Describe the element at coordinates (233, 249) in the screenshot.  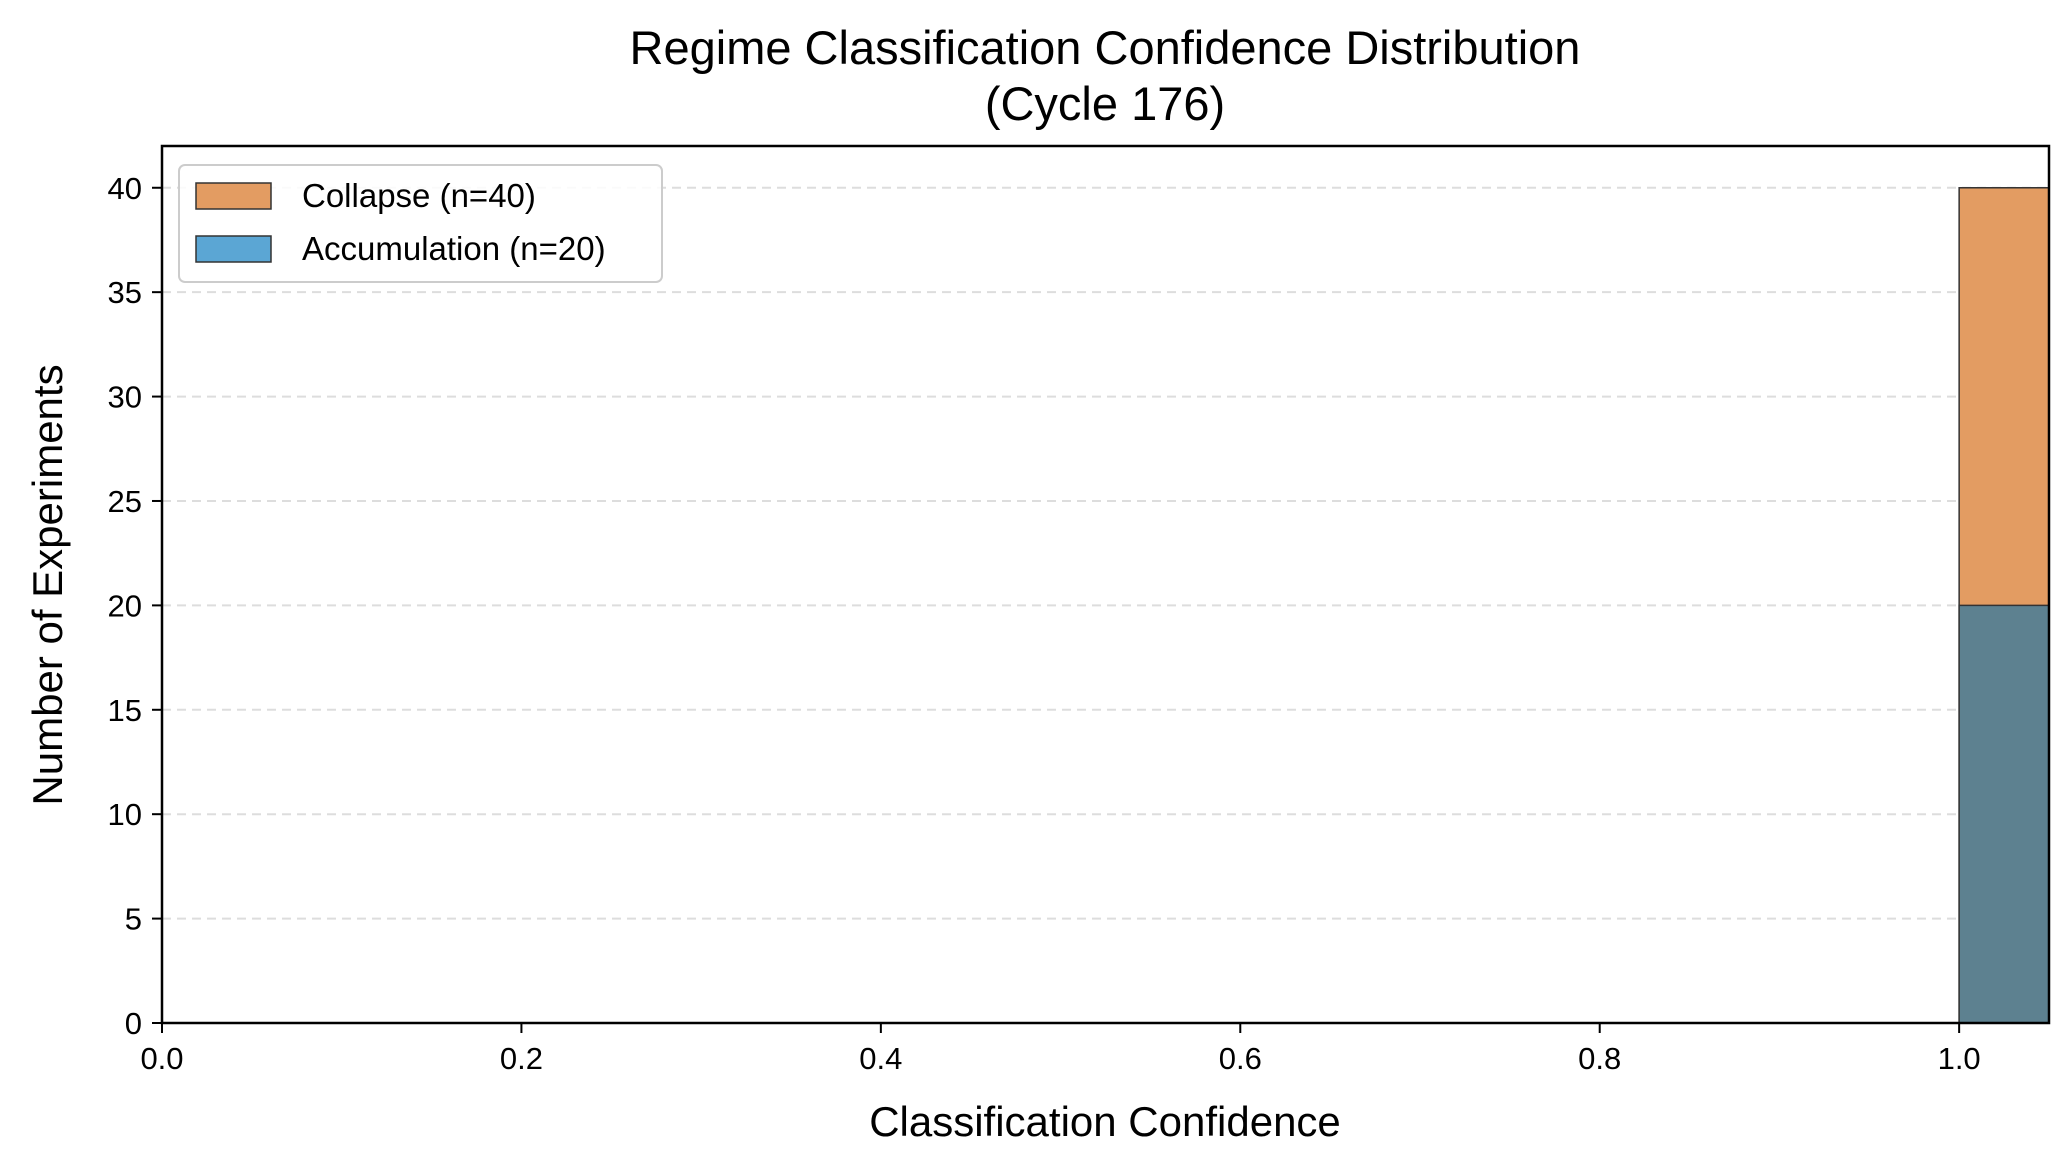
I see `legend-swatch-accumulation` at that location.